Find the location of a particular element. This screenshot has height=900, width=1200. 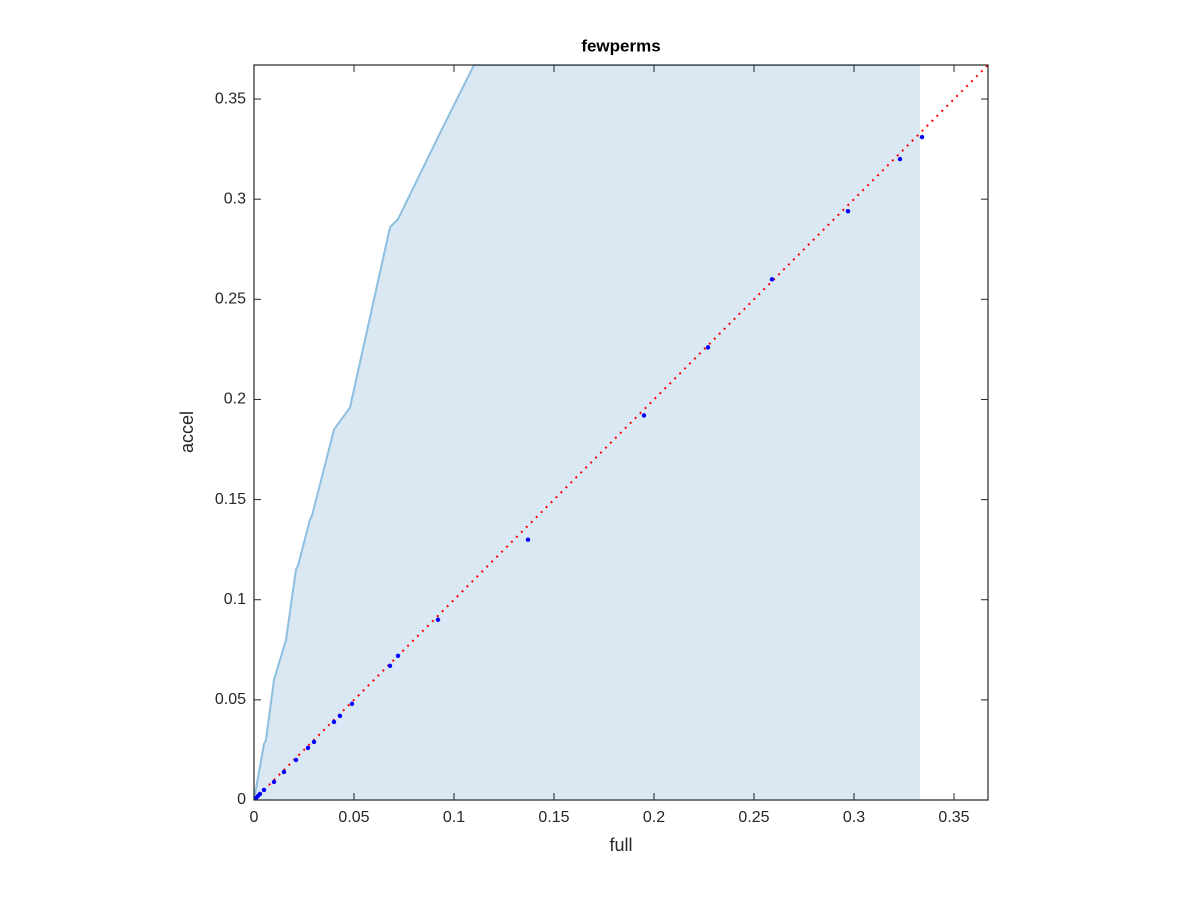

y-tick-label: 0.3 is located at coordinates (235, 198).